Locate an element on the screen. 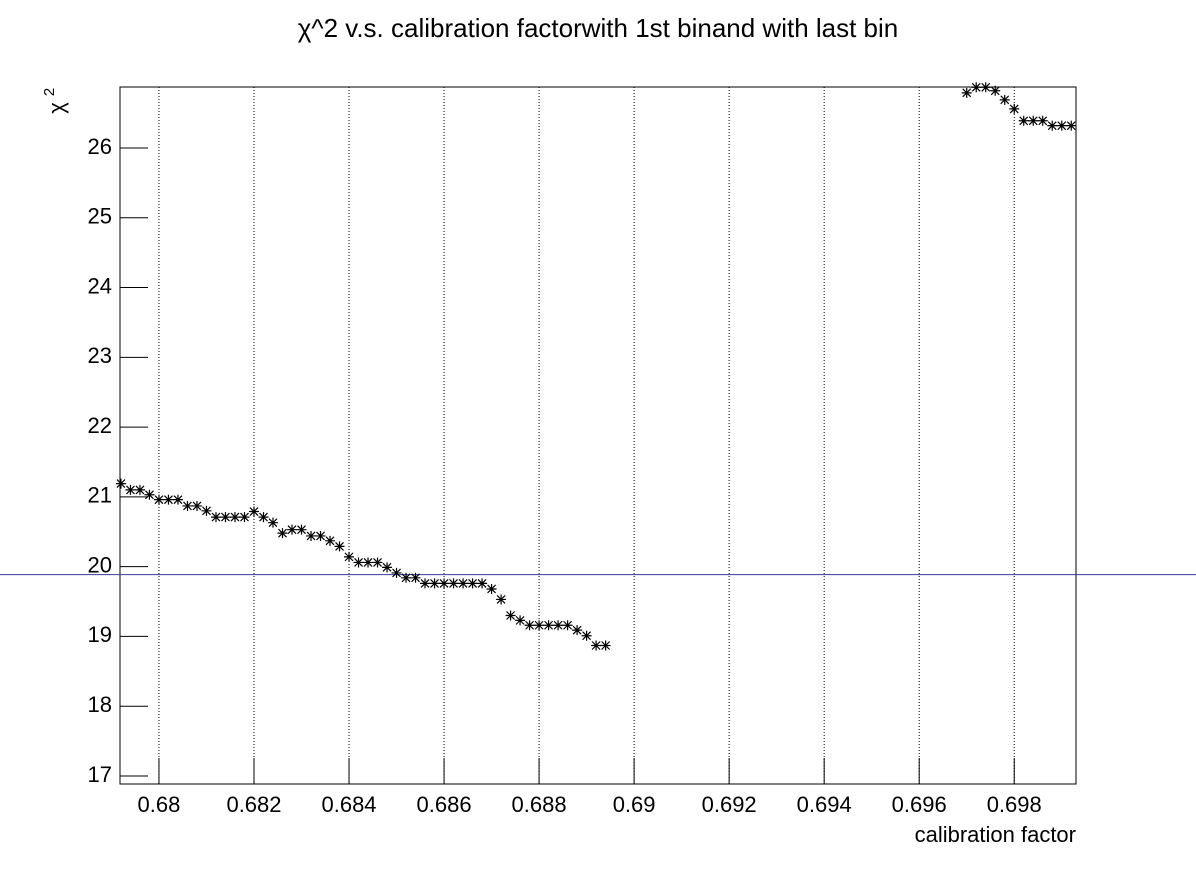 This screenshot has height=872, width=1196. x-tick-label: 0.686 is located at coordinates (444, 804).